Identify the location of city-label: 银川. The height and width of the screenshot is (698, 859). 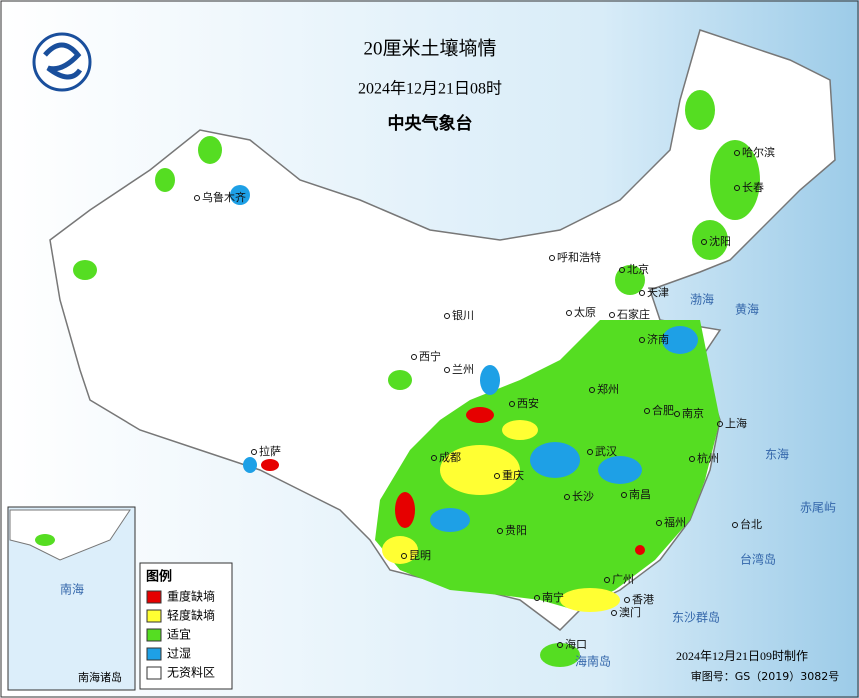
(463, 315).